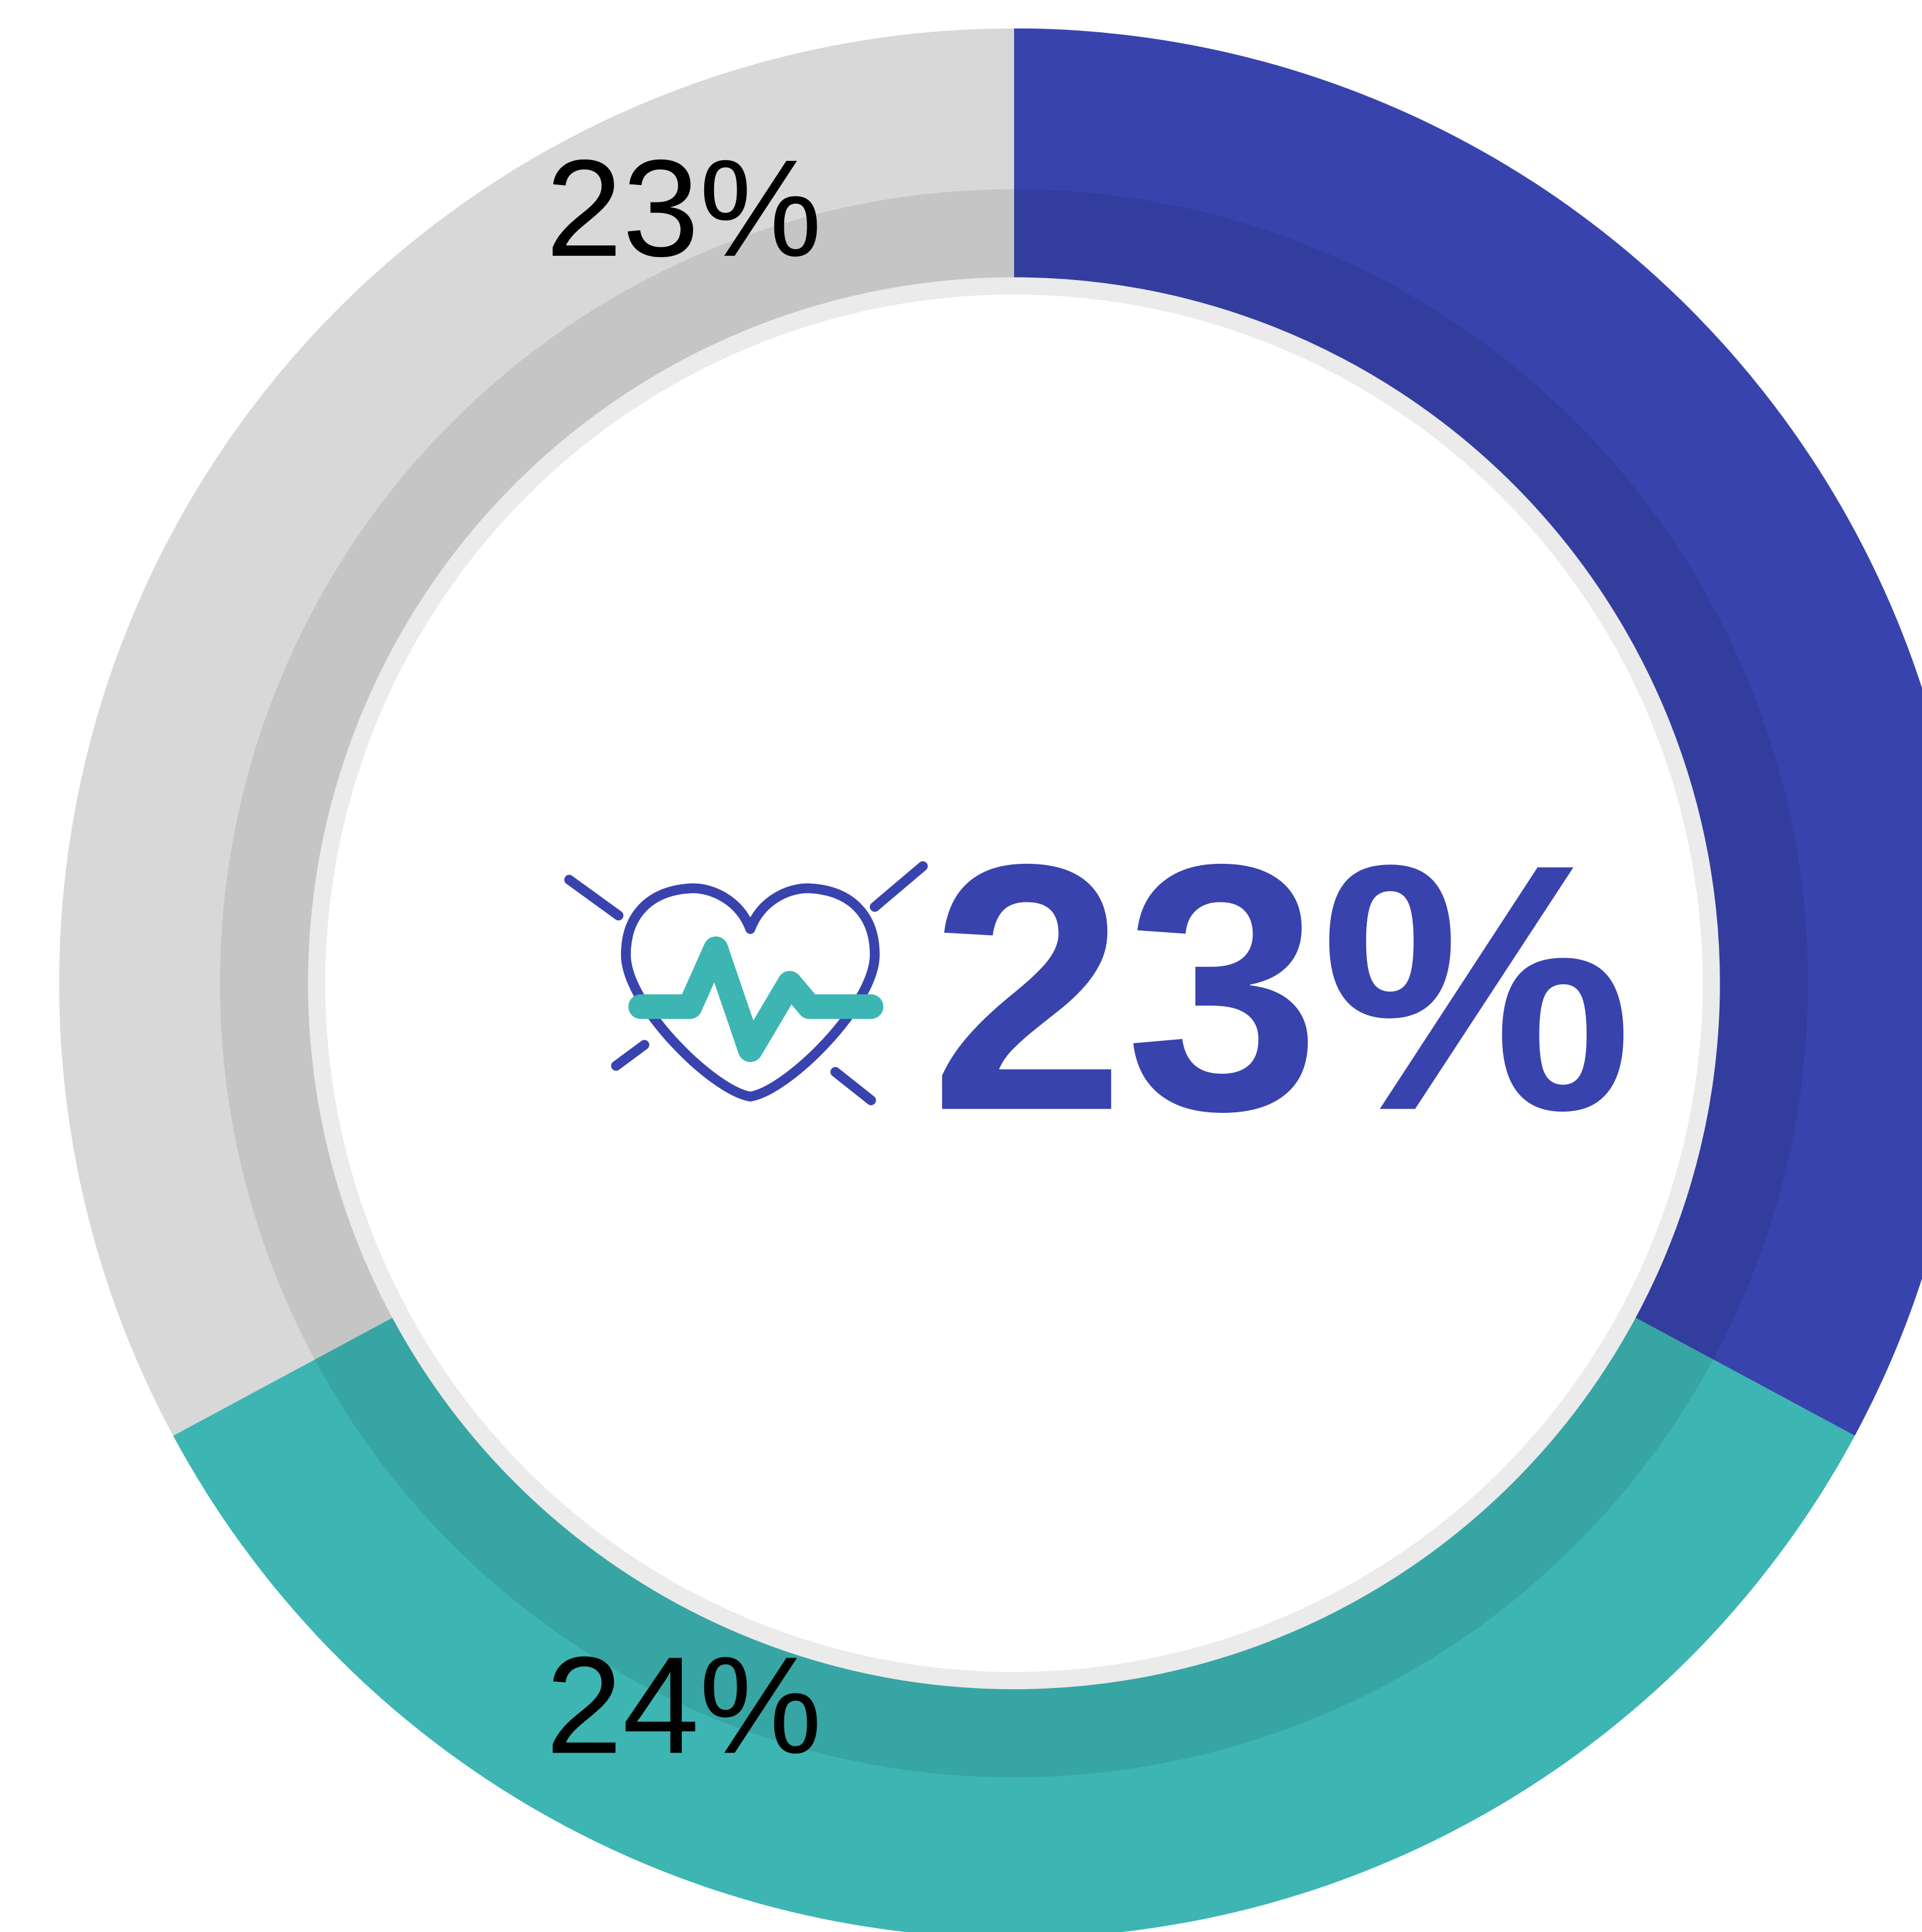 The image size is (1922, 1932). I want to click on slice-label: 24%, so click(684, 1705).